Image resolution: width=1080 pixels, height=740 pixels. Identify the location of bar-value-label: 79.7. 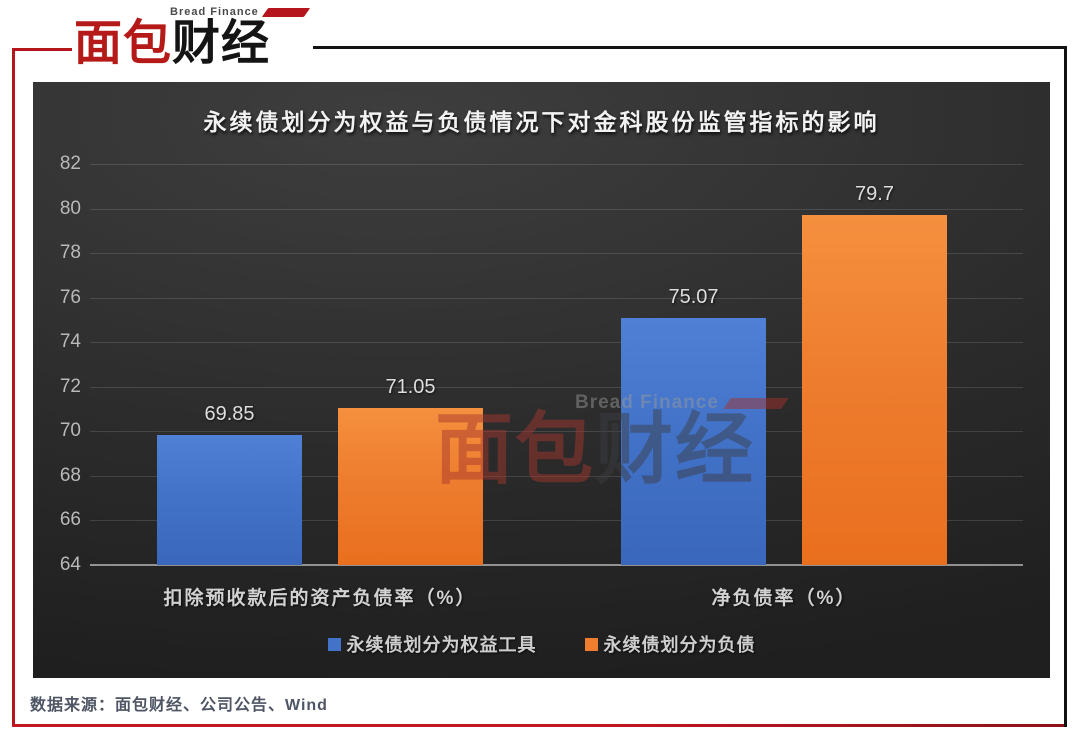
(874, 194).